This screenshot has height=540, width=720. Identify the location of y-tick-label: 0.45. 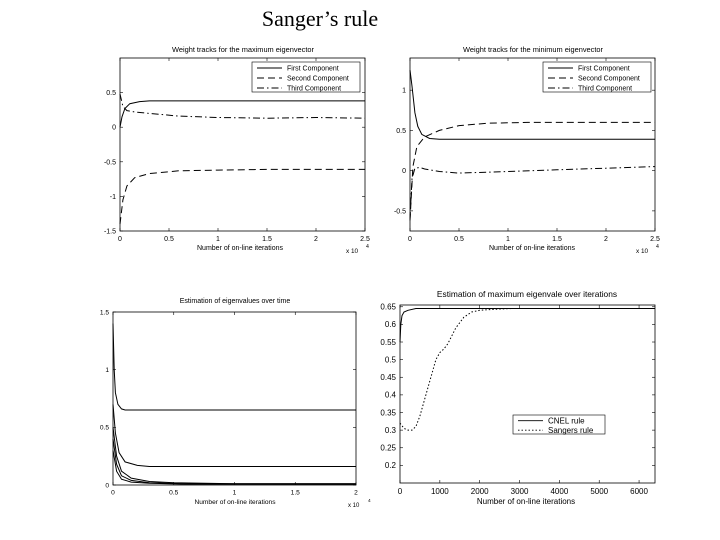
(388, 377).